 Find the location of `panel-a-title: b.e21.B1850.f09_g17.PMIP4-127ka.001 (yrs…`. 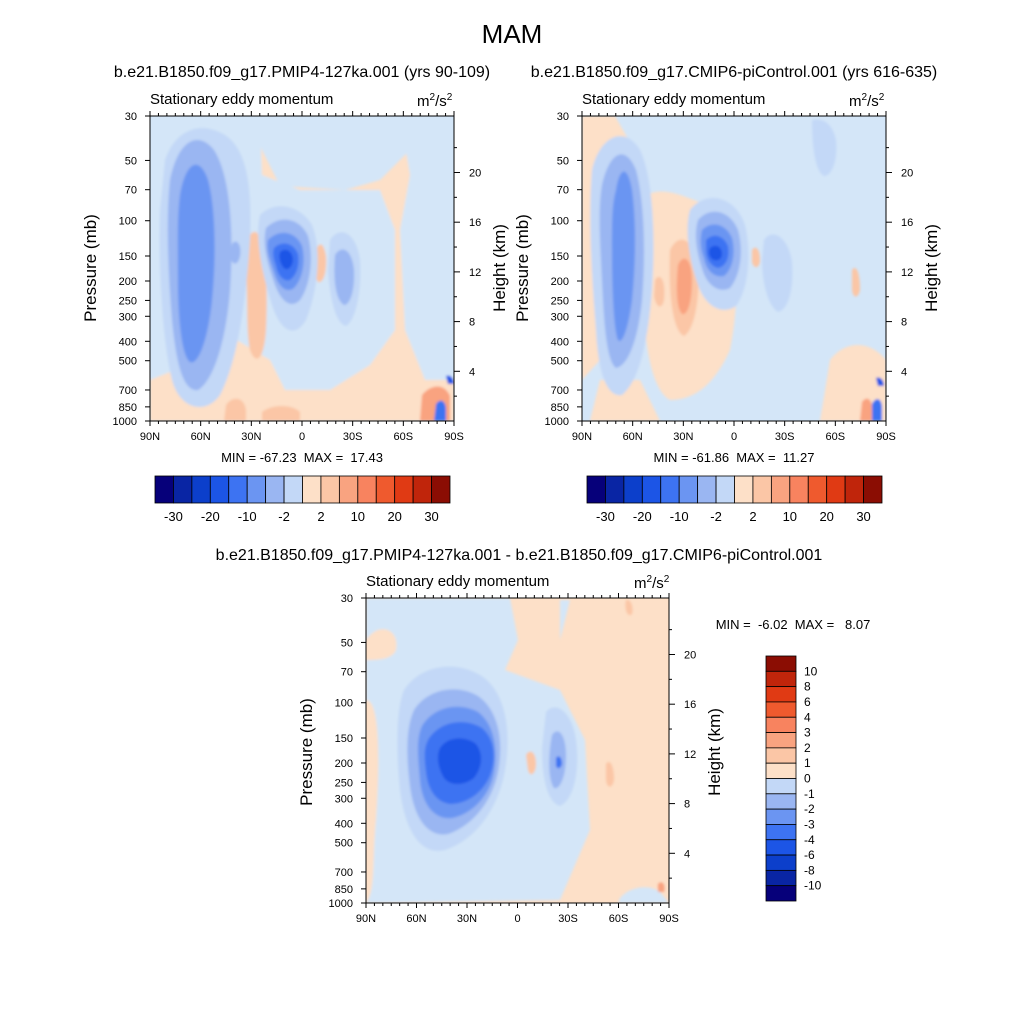

panel-a-title: b.e21.B1850.f09_g17.PMIP4-127ka.001 (yrs… is located at coordinates (302, 72).